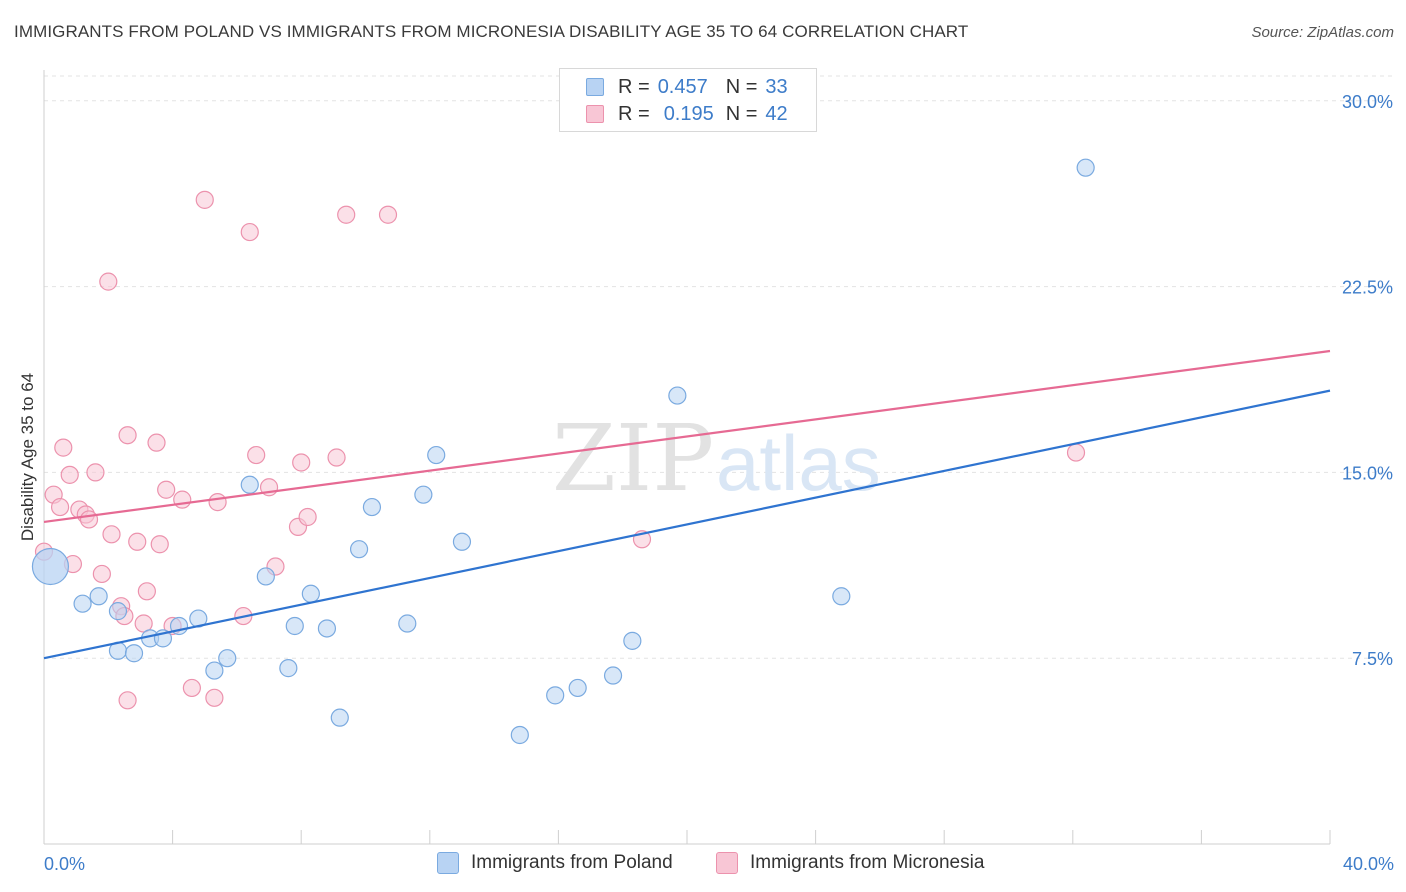 This screenshot has width=1406, height=892. I want to click on y-axis-label: Disability Age 35 to 64, so click(27, 457).